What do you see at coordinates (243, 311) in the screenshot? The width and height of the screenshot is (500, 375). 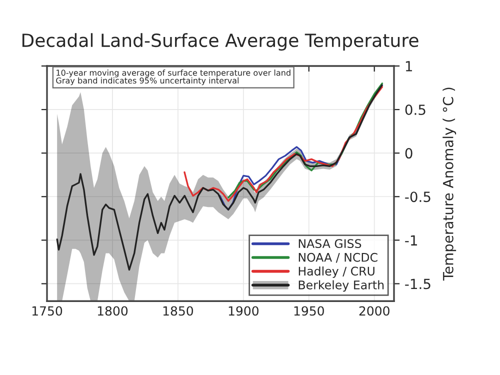 I see `x-tick-label: 1900` at bounding box center [243, 311].